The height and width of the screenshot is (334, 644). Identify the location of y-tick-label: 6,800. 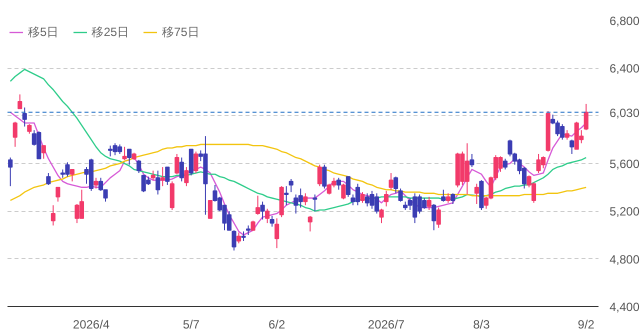
(625, 21).